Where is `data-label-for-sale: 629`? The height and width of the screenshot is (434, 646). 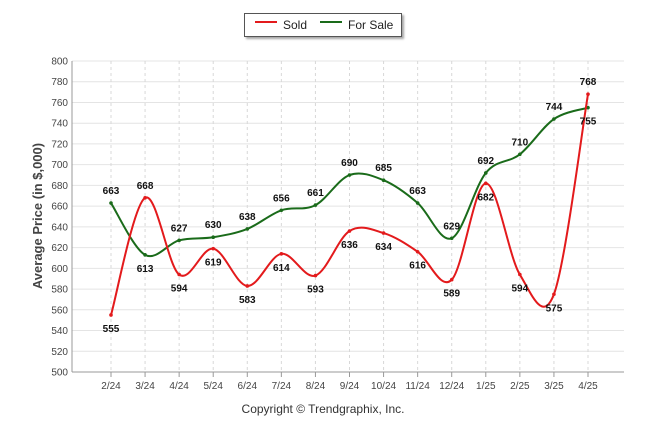 data-label-for-sale: 629 is located at coordinates (451, 226).